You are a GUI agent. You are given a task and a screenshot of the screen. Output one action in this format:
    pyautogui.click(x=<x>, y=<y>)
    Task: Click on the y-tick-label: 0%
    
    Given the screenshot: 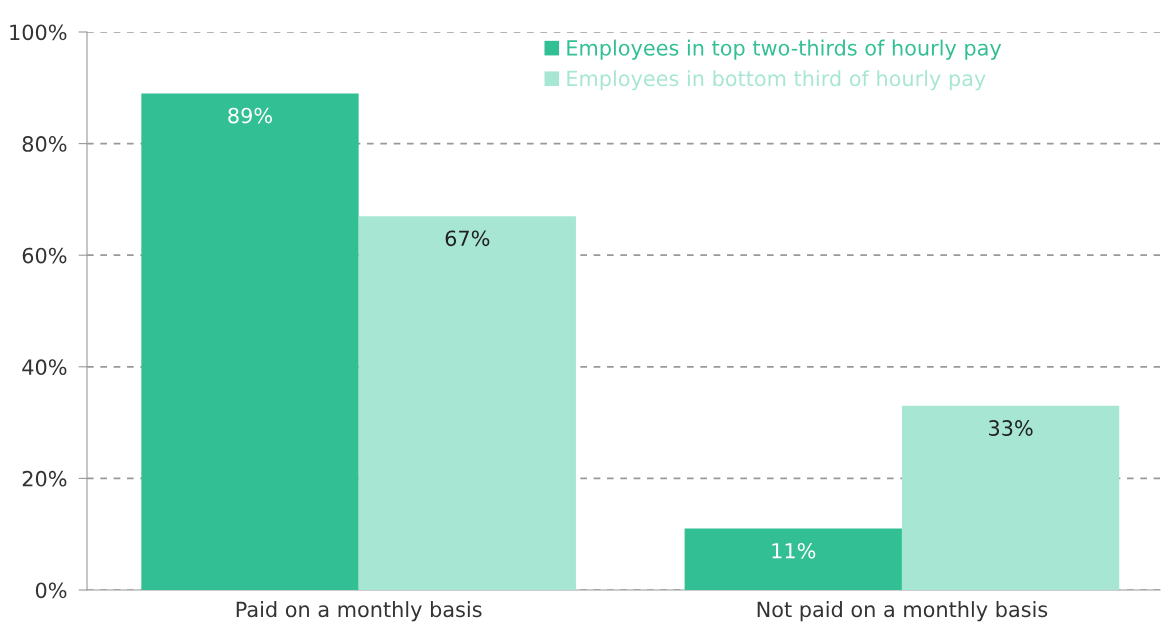 What is the action you would take?
    pyautogui.click(x=51, y=590)
    